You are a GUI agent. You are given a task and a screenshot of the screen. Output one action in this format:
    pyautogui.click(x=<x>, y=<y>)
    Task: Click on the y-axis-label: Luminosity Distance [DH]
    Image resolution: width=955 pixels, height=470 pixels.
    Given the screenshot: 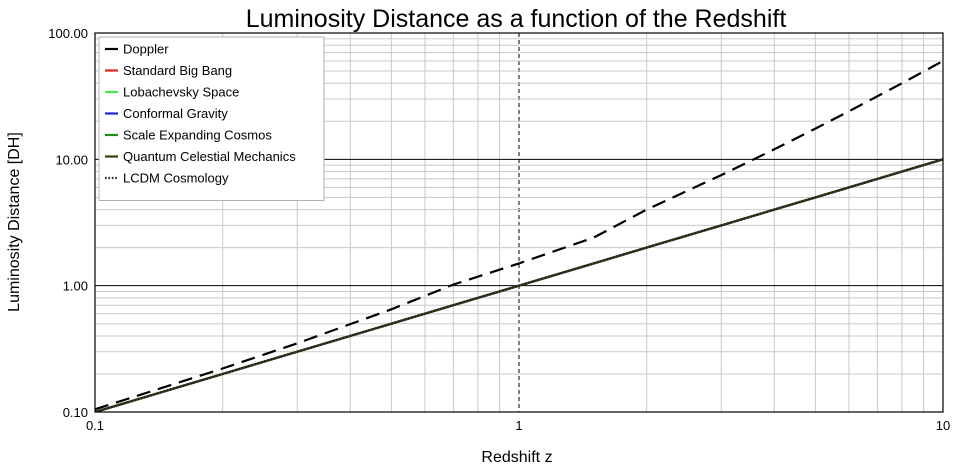 What is the action you would take?
    pyautogui.click(x=14, y=222)
    